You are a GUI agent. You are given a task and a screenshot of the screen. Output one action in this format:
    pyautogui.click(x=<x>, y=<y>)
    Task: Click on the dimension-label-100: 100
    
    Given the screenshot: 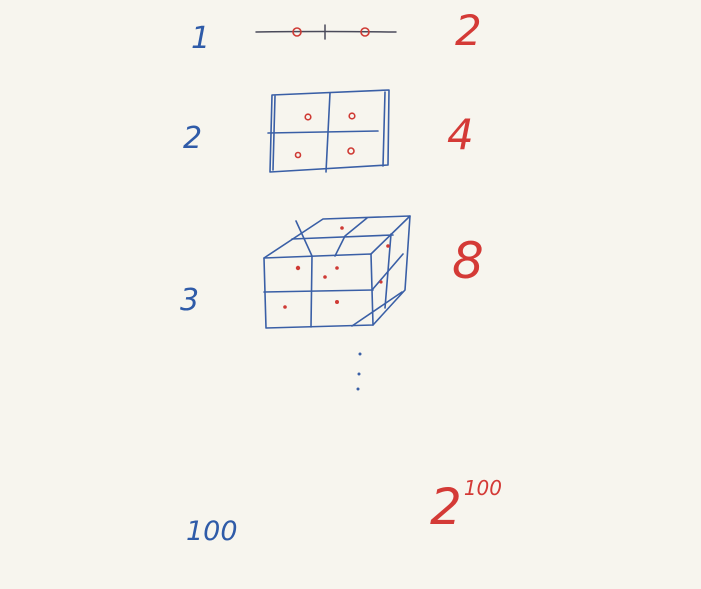 What is the action you would take?
    pyautogui.click(x=212, y=531)
    